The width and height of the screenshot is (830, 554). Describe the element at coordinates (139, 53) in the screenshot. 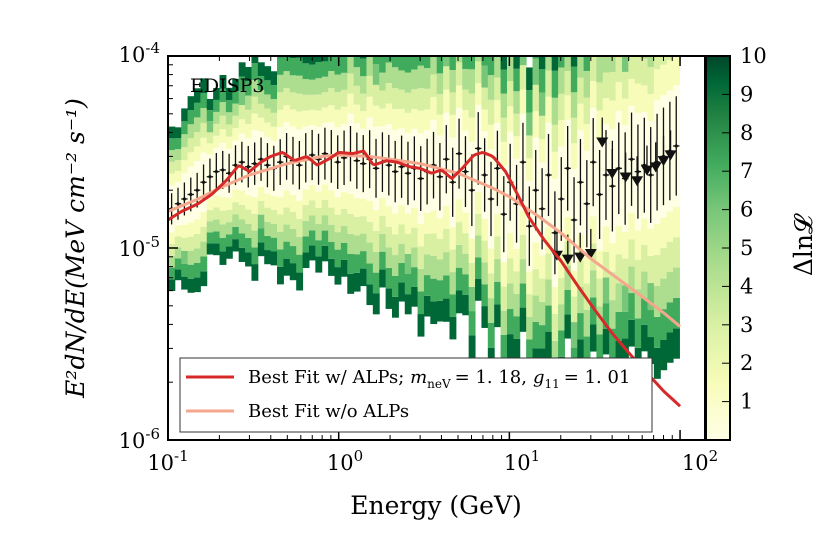

I see `y-tick-label-1e-4: 10-4` at that location.